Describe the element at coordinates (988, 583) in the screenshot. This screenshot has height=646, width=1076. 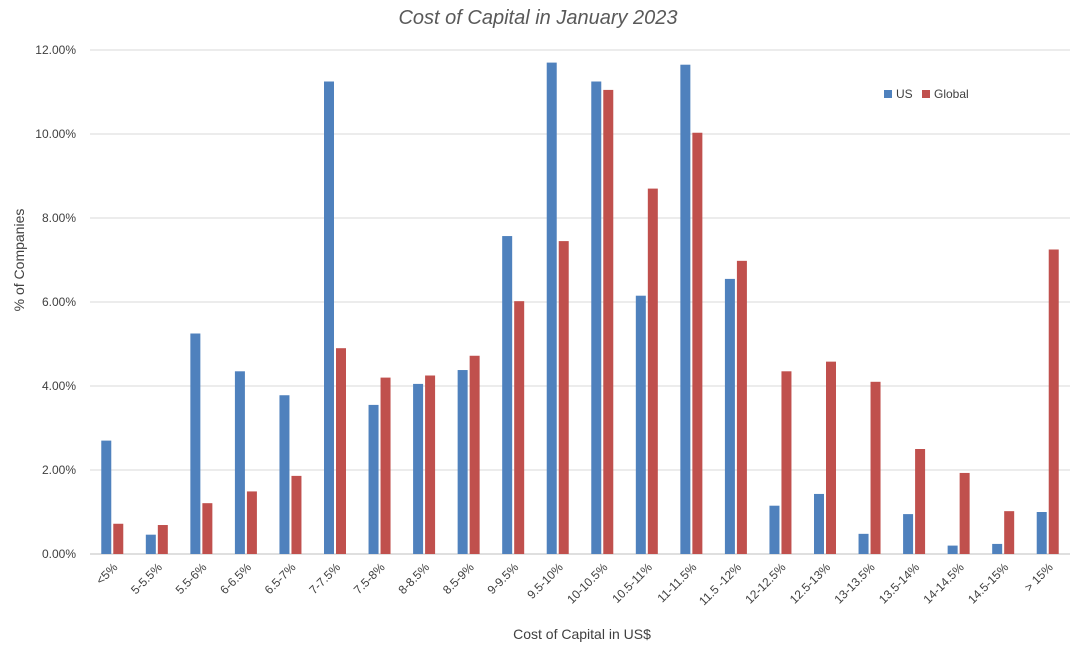
I see `x-tick-label: 14.5-15%` at that location.